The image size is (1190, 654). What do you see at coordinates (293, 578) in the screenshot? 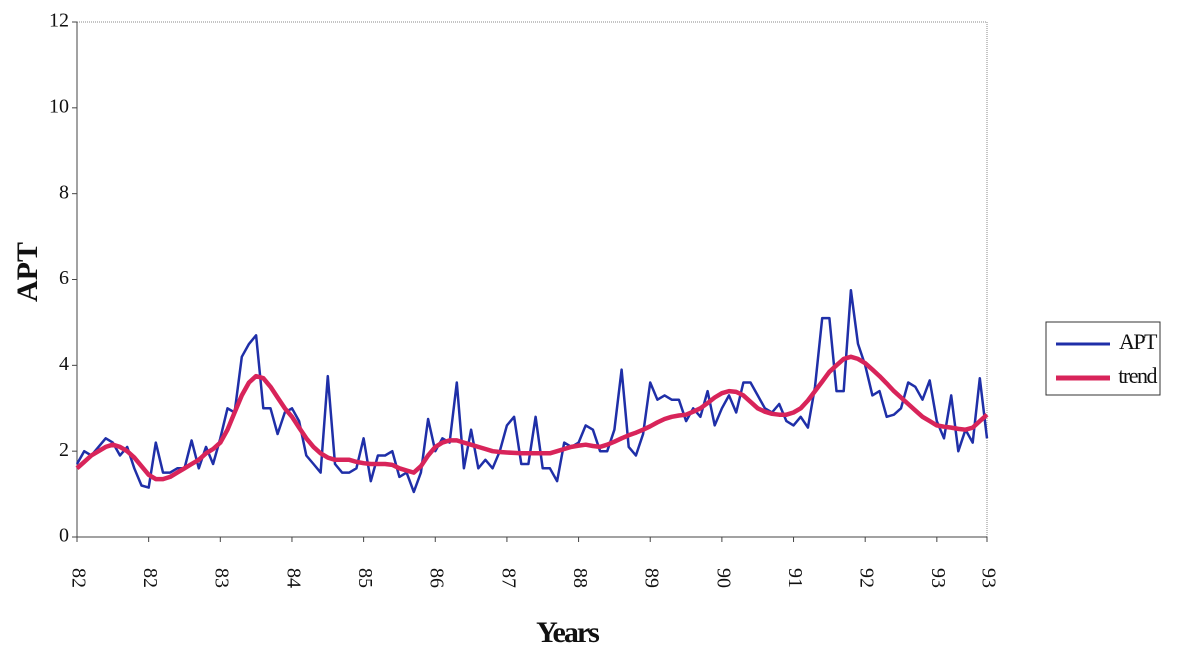
I see `x-tick-label: 84` at bounding box center [293, 578].